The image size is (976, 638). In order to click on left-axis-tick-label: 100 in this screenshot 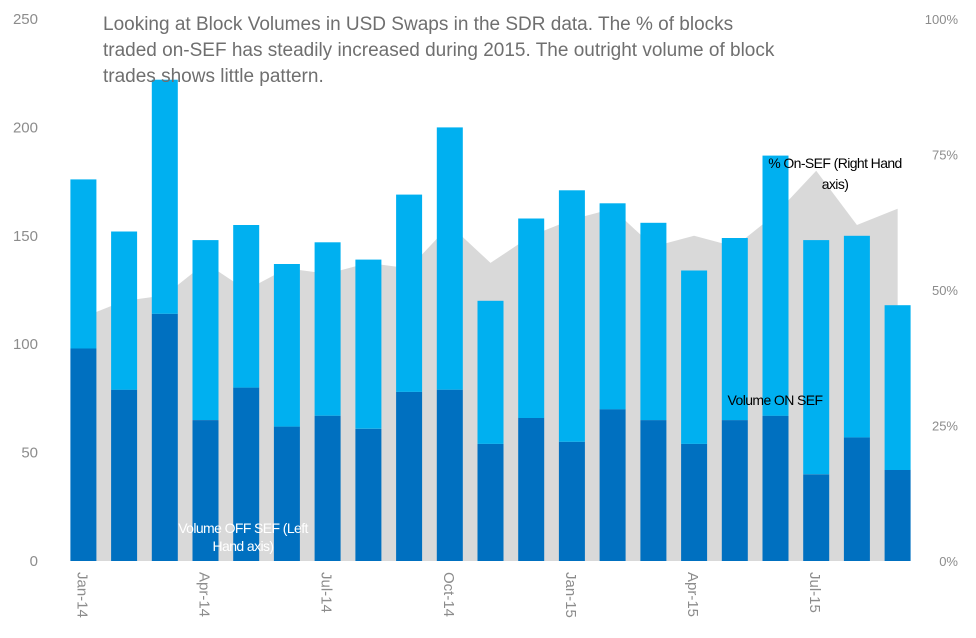, I will do `click(25, 344)`.